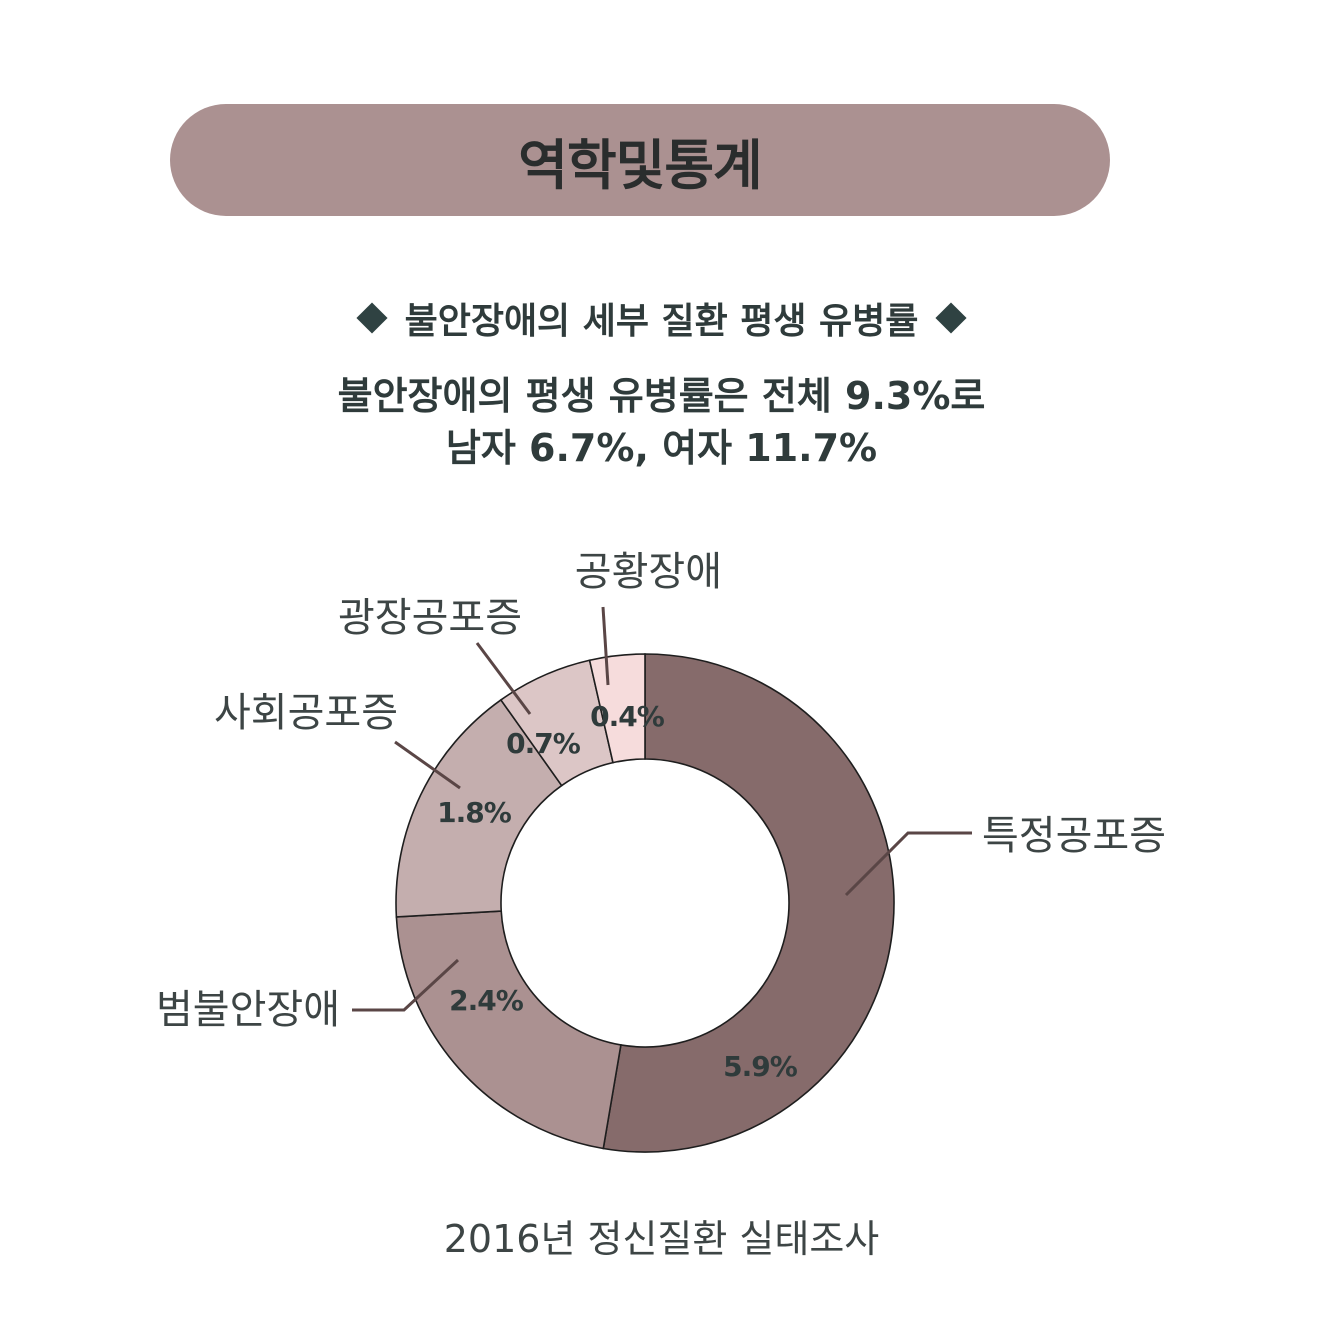 The image size is (1323, 1323). Describe the element at coordinates (248, 1010) in the screenshot. I see `category-label-2: 범불안장애` at that location.